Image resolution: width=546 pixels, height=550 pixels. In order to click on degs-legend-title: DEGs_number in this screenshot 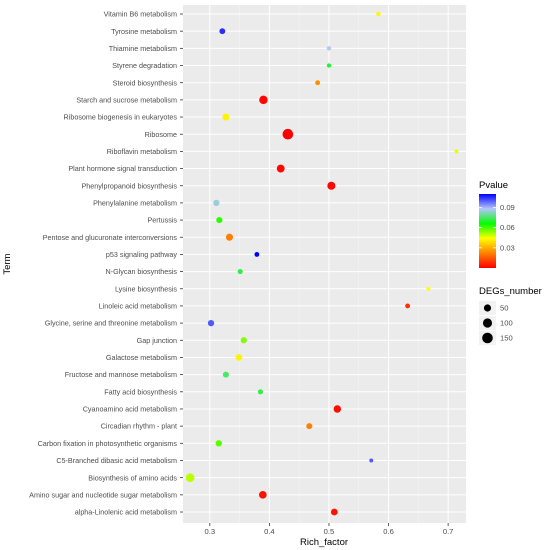, I will do `click(510, 291)`.